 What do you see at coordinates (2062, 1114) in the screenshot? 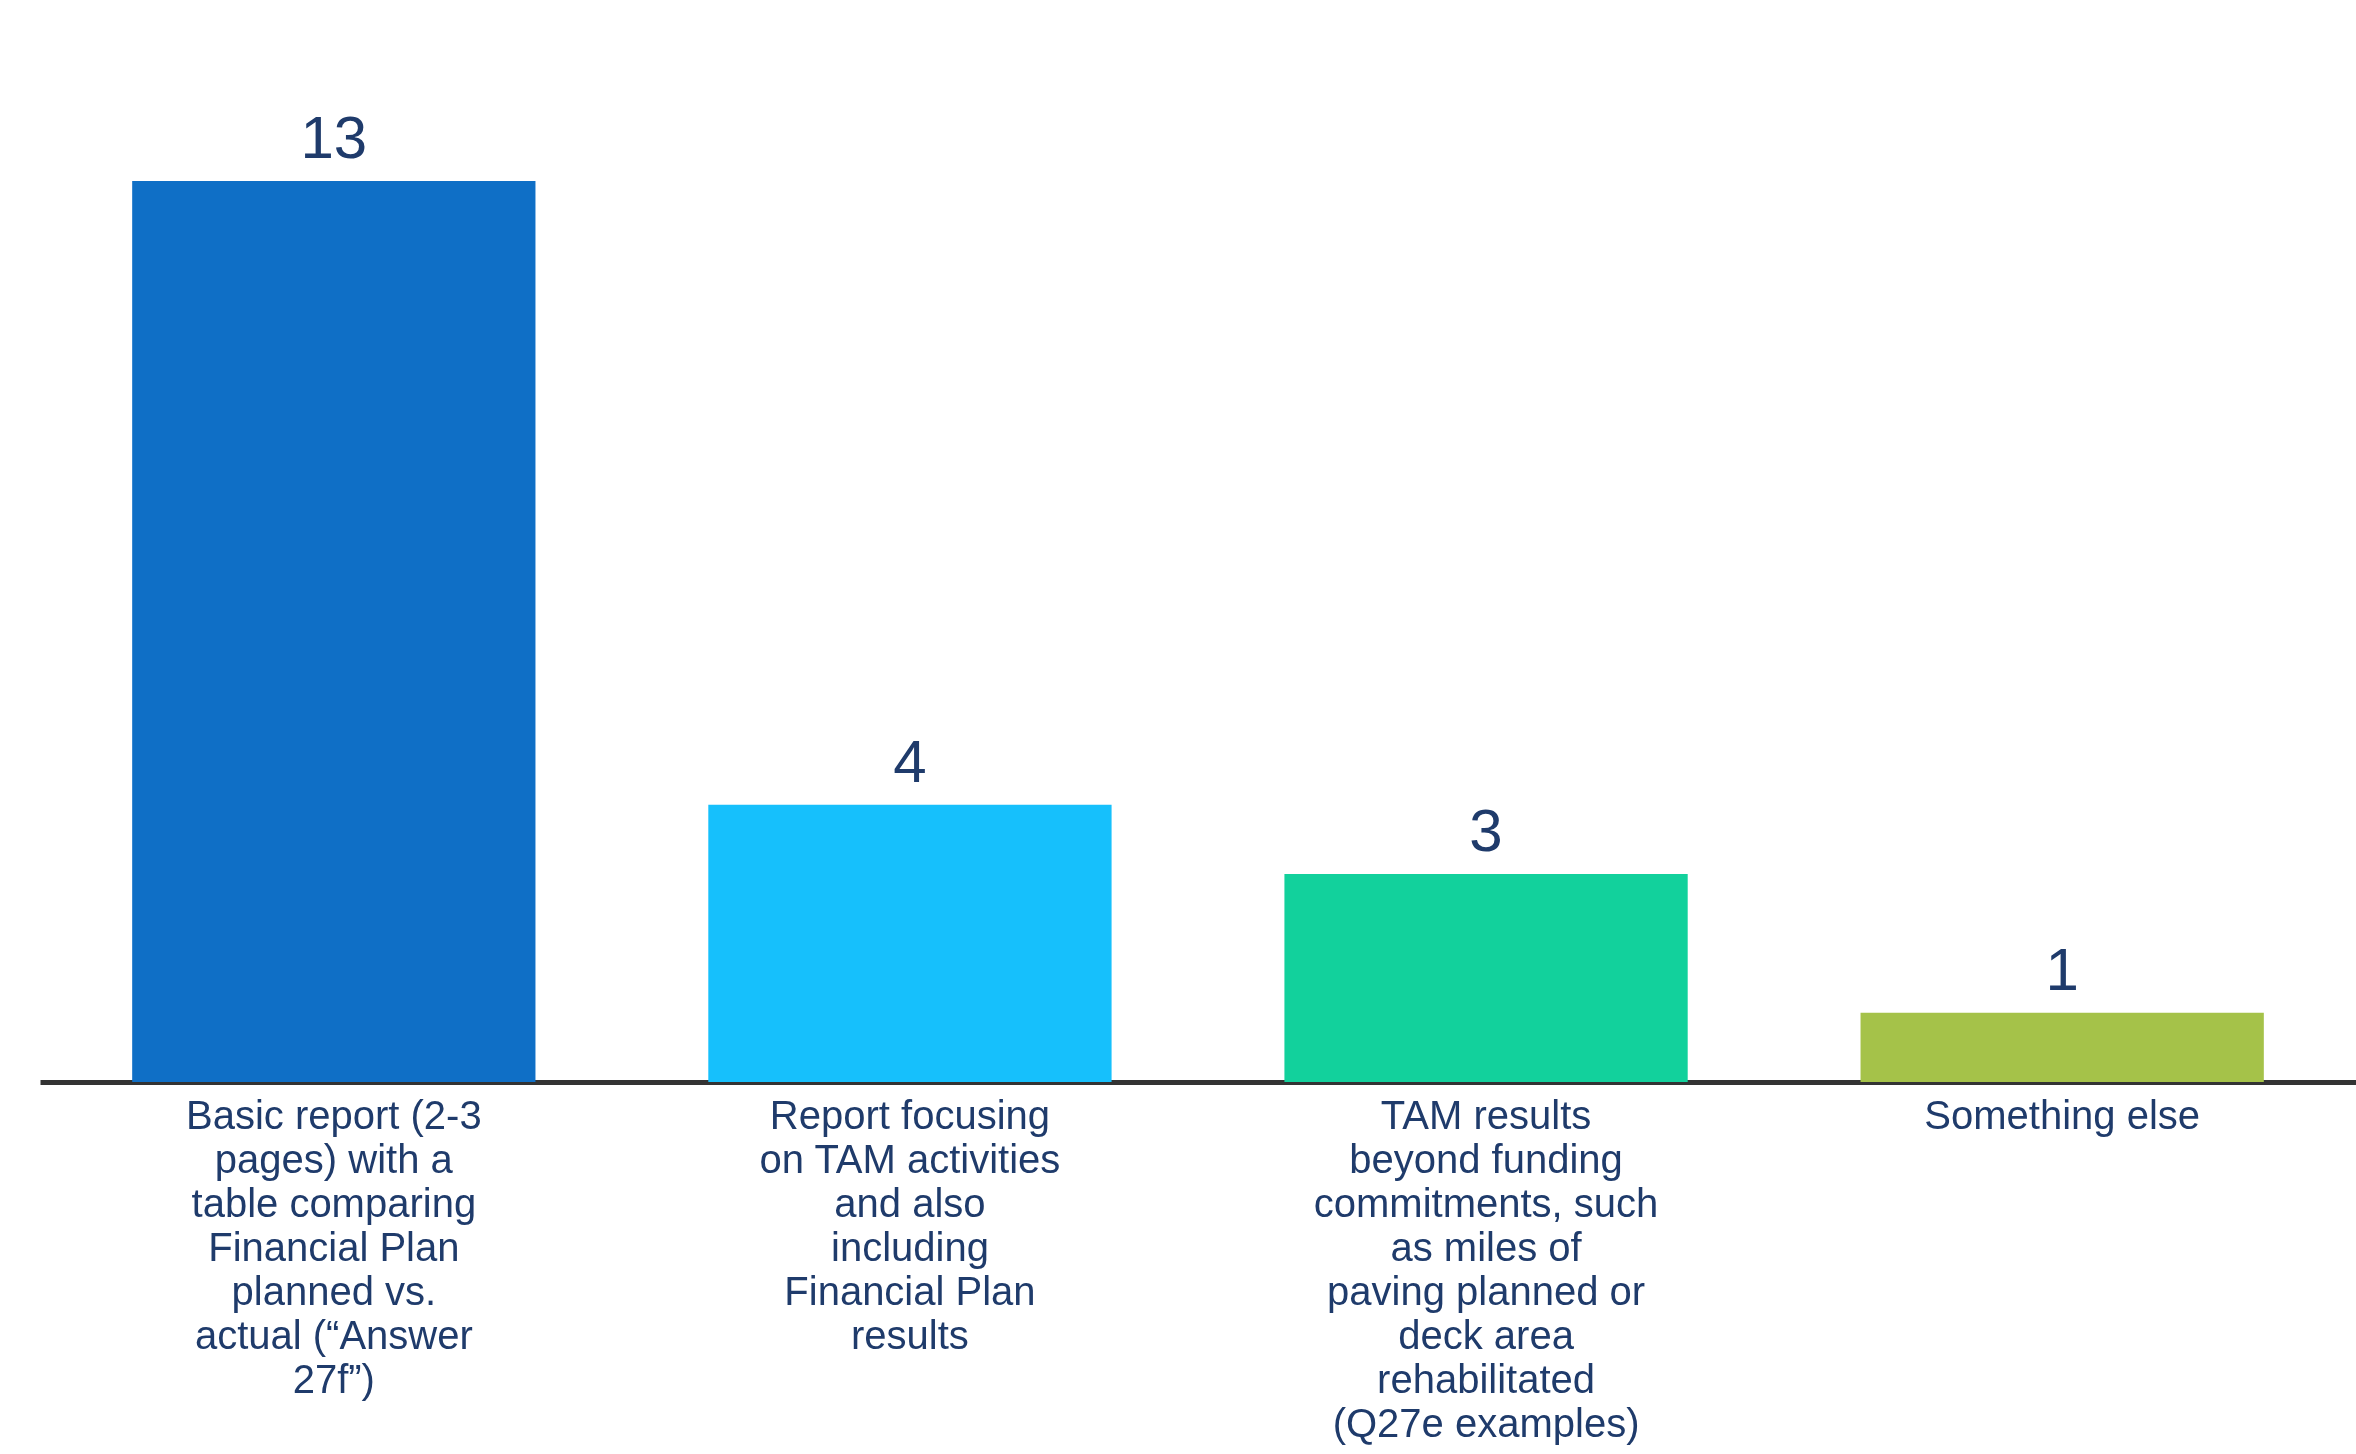
I see `x-tick-label: Something else` at bounding box center [2062, 1114].